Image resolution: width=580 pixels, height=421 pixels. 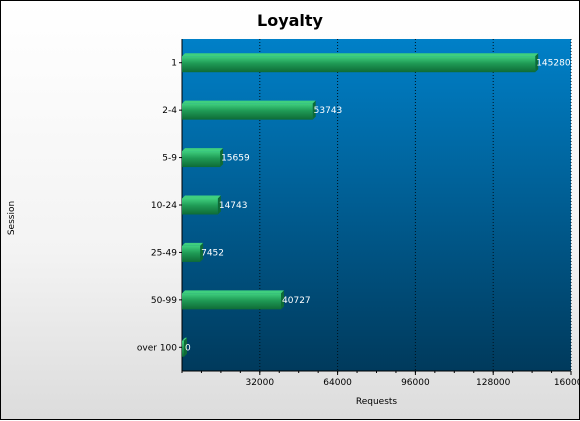 I want to click on bar-value-label-5: 40727, so click(x=296, y=301).